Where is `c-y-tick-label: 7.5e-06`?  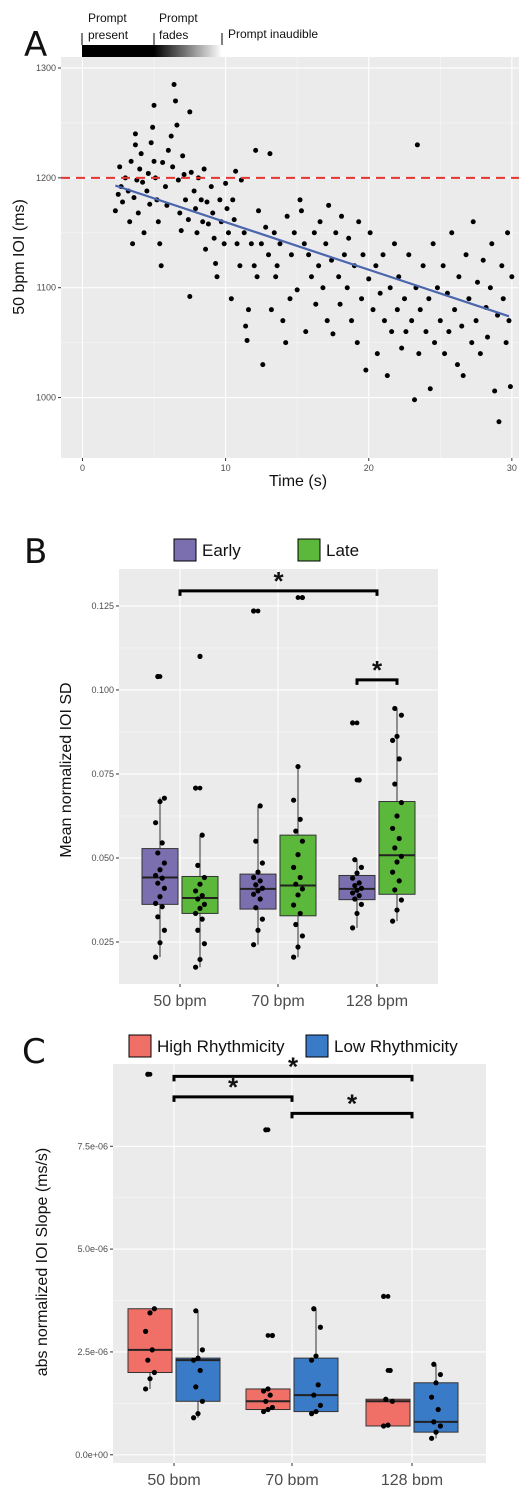 c-y-tick-label: 7.5e-06 is located at coordinates (92, 1146).